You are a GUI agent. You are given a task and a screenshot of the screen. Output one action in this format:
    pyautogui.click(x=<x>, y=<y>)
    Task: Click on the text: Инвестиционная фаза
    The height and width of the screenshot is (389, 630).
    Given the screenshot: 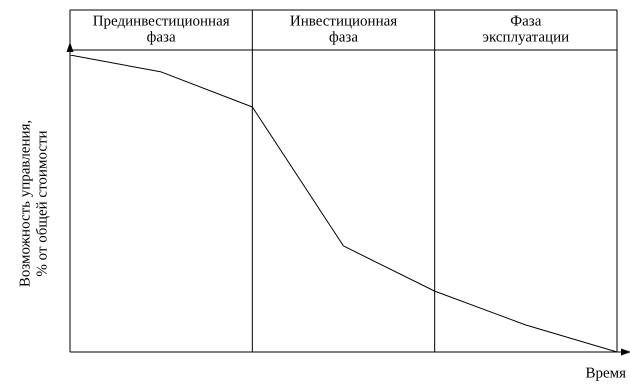 What is the action you would take?
    pyautogui.click(x=344, y=29)
    